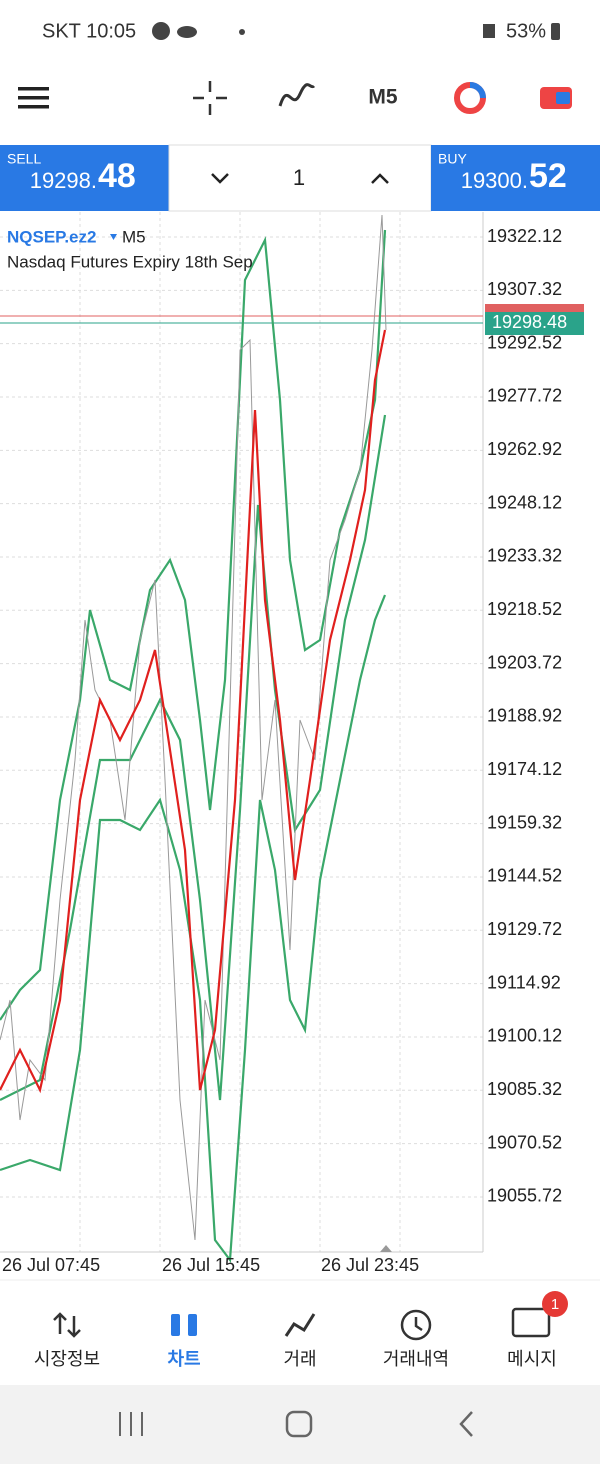 The width and height of the screenshot is (600, 1468). What do you see at coordinates (117, 176) in the screenshot?
I see `sell-pips: 48` at bounding box center [117, 176].